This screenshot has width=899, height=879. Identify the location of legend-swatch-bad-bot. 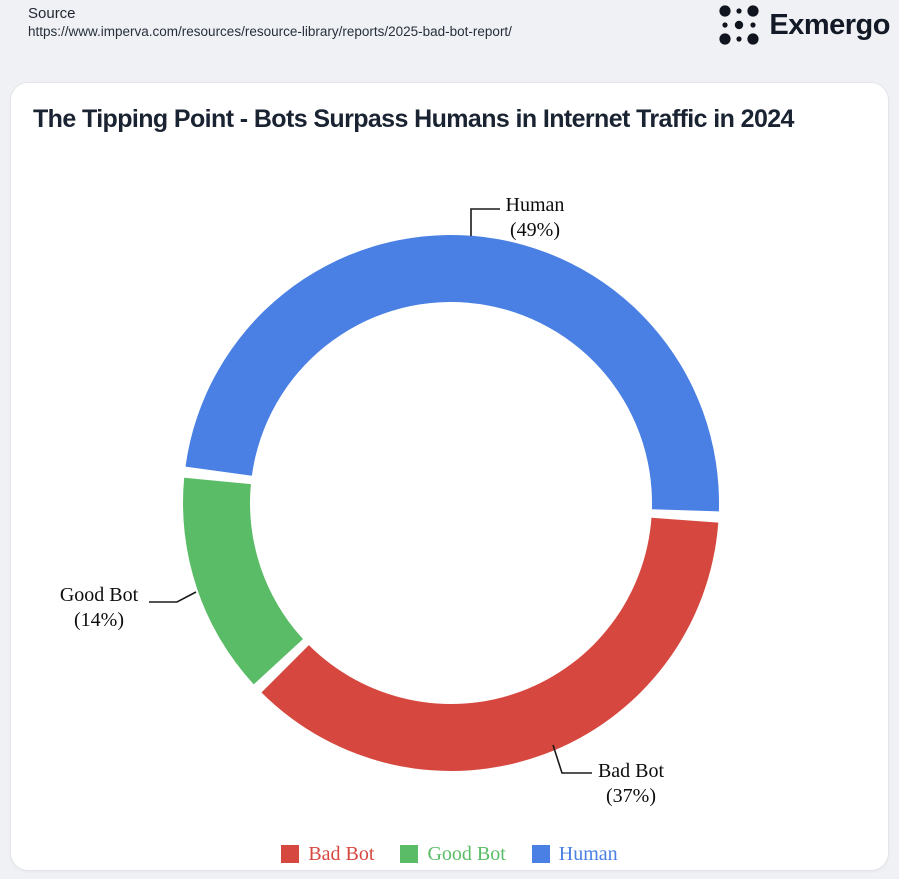
(290, 854).